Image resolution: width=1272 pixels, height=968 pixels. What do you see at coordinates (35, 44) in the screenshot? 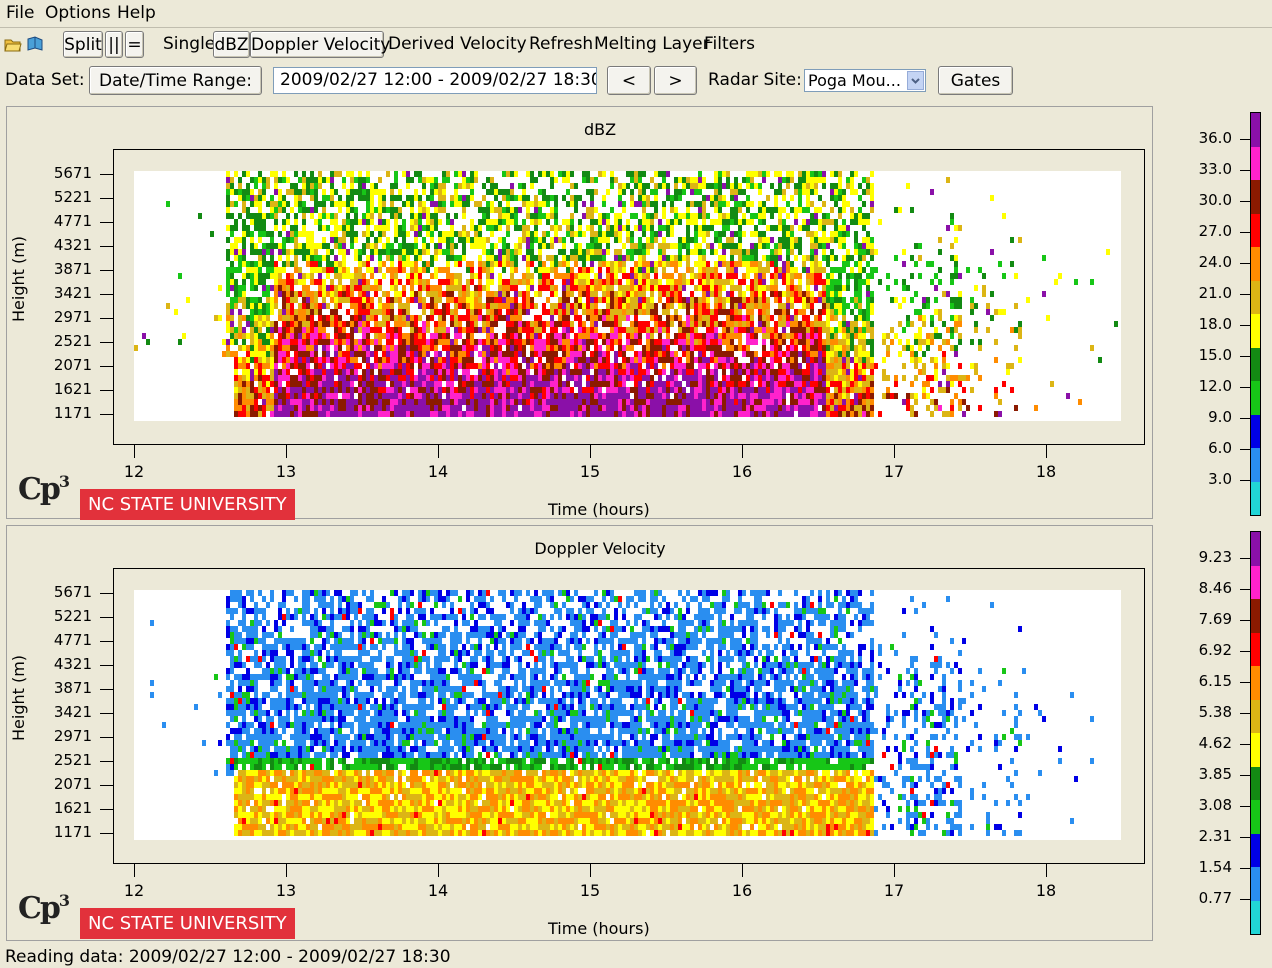
I see `book-icon` at bounding box center [35, 44].